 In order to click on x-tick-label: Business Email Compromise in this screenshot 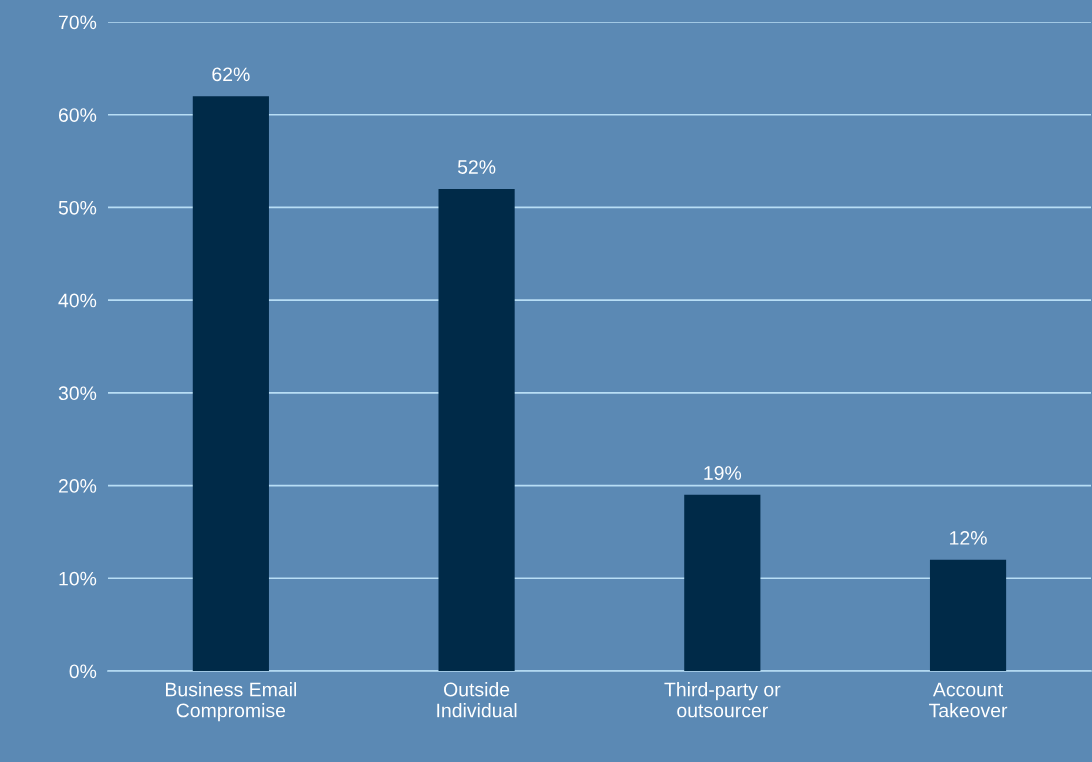, I will do `click(231, 702)`.